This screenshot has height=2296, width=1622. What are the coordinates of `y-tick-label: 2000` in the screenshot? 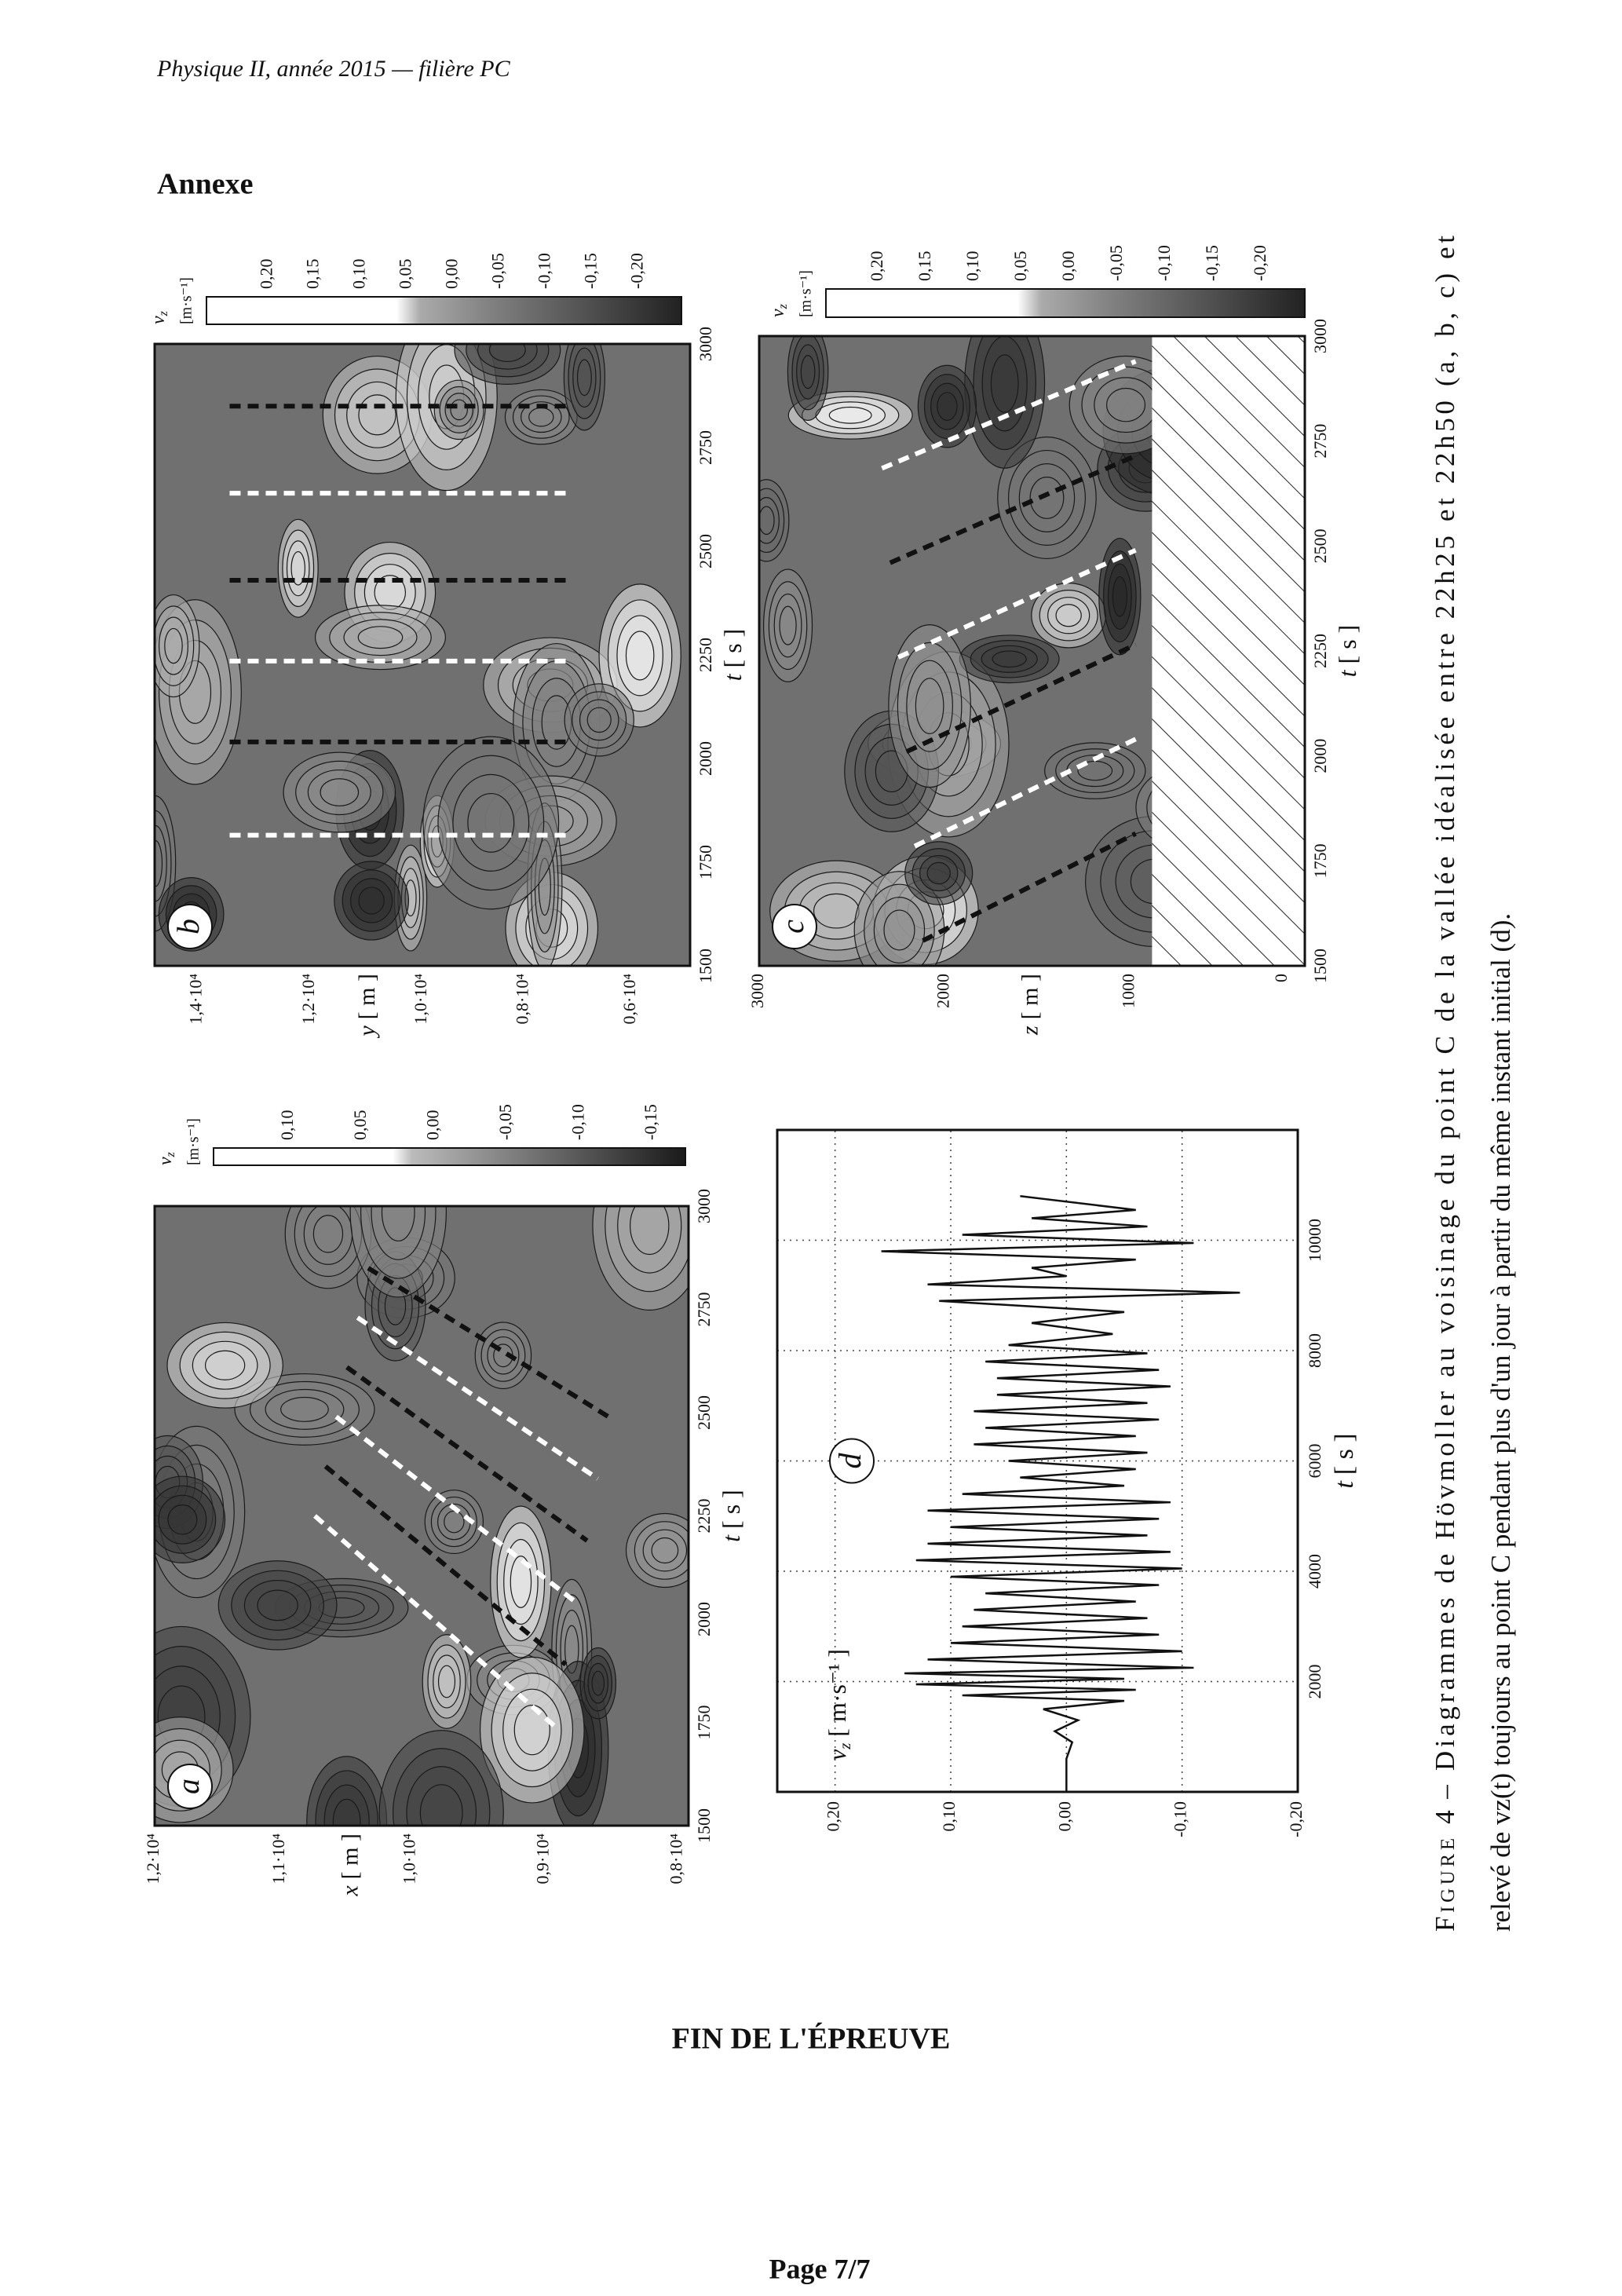 It's located at (942, 991).